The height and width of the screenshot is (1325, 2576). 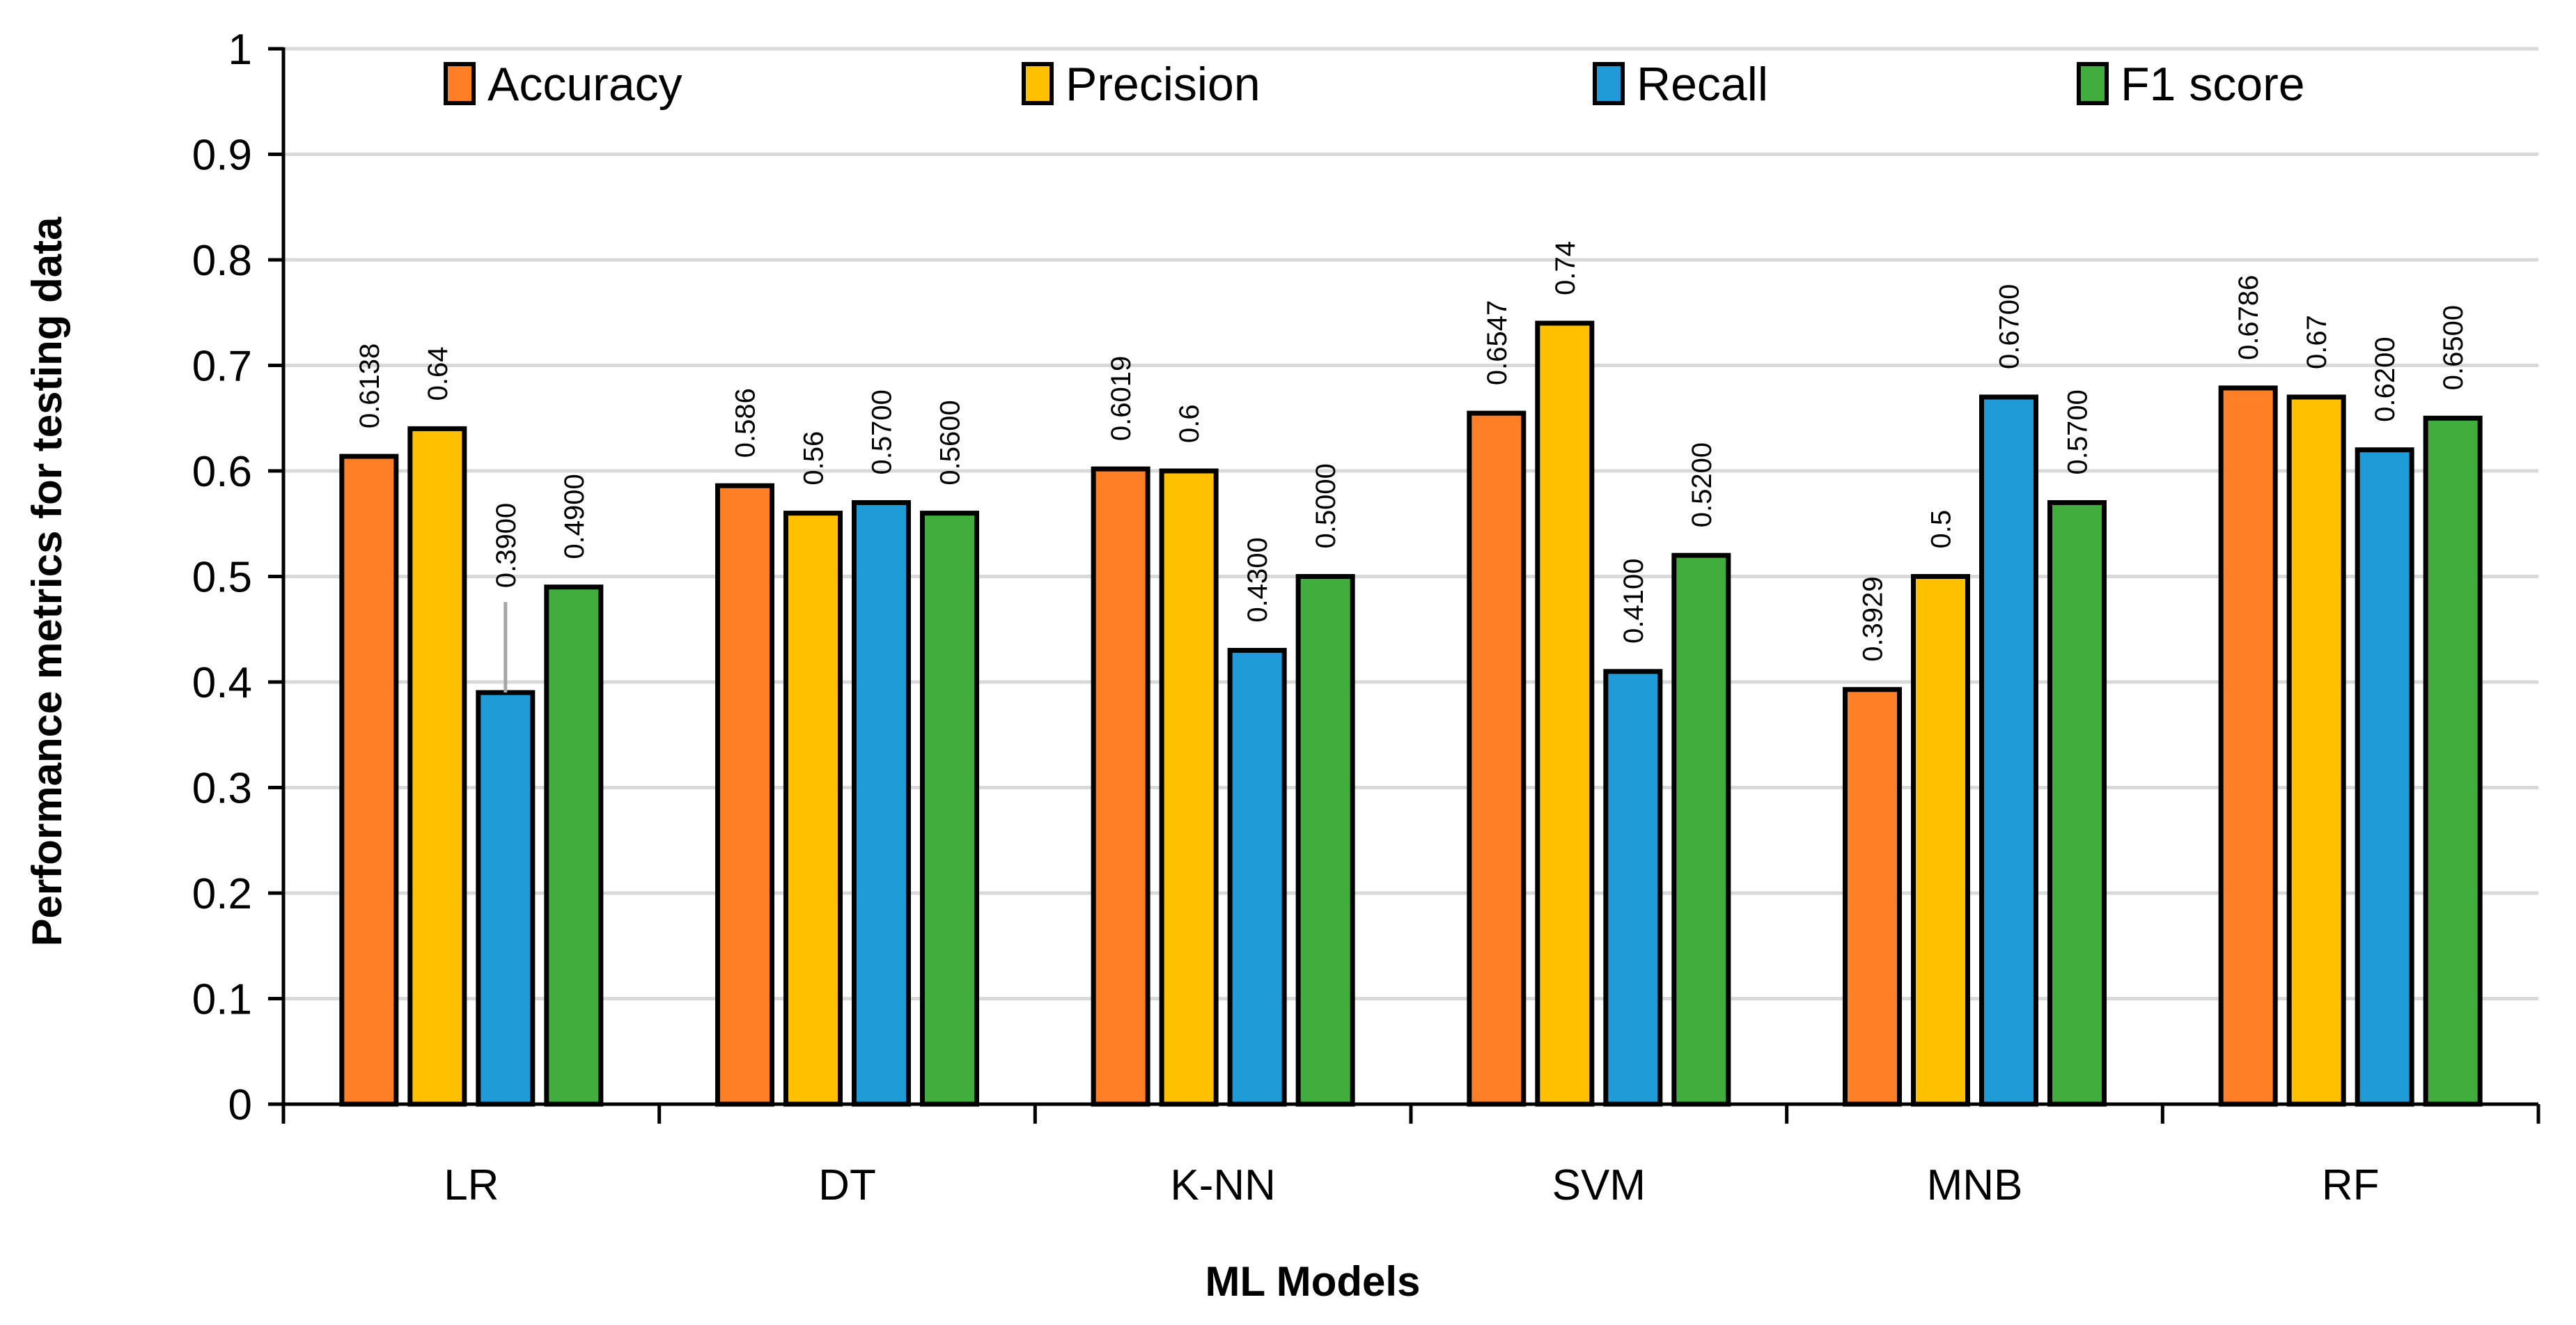 What do you see at coordinates (1313, 1281) in the screenshot?
I see `x-axis-title: ML Models` at bounding box center [1313, 1281].